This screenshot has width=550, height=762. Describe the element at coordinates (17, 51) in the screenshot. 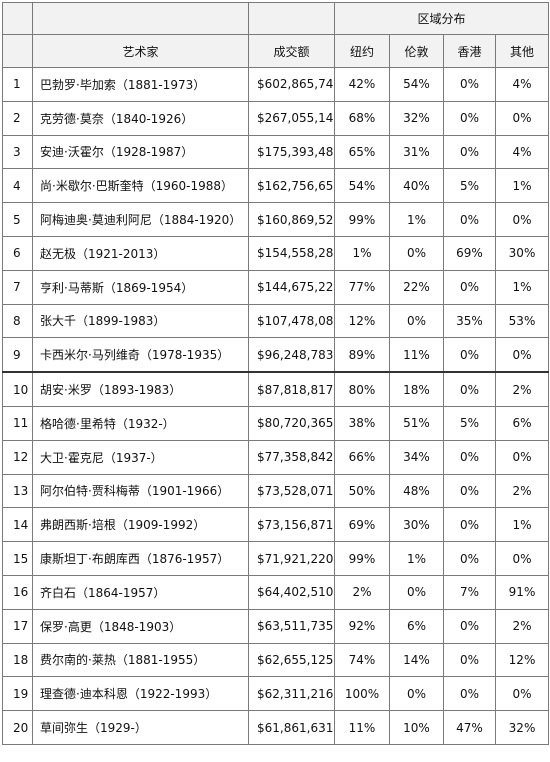

I see `header-rank` at that location.